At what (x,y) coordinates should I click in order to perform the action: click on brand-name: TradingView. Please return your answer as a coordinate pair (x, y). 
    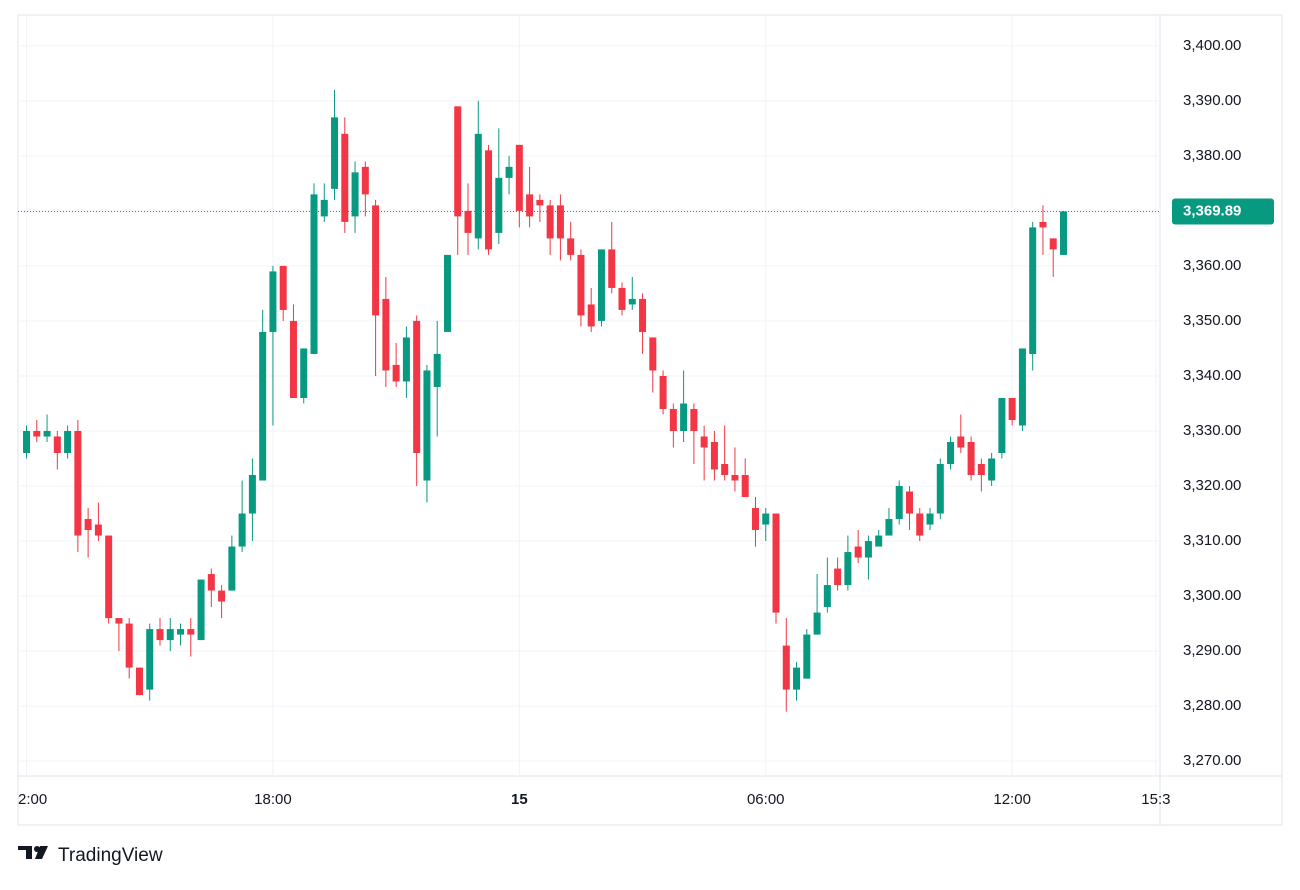
    Looking at the image, I should click on (110, 855).